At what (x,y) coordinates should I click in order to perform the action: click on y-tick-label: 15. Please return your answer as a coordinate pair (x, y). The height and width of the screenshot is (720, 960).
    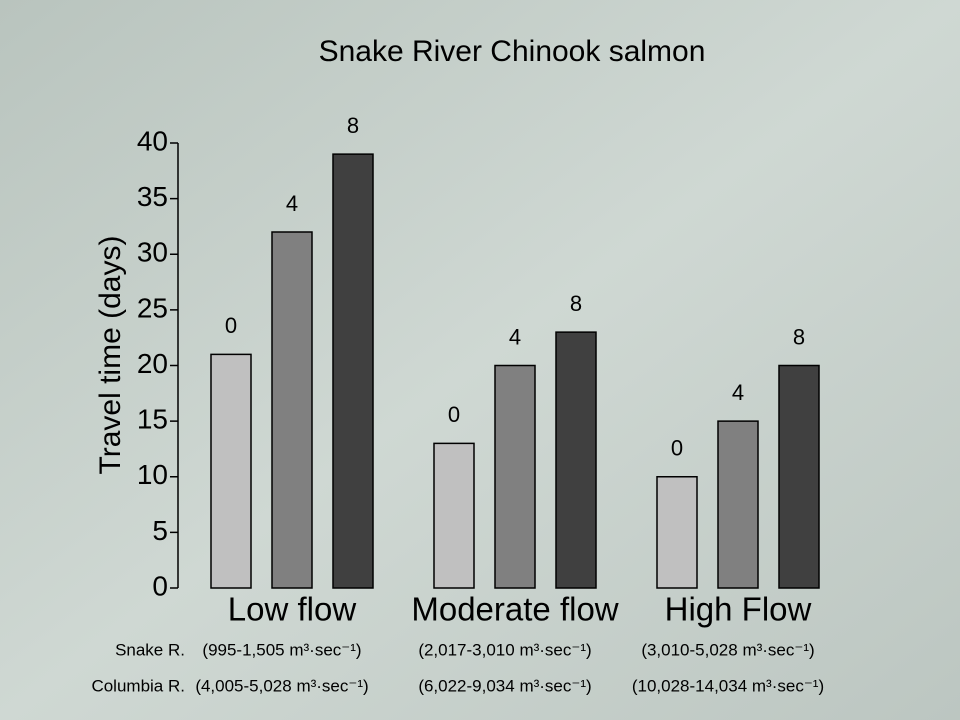
    Looking at the image, I should click on (152, 419).